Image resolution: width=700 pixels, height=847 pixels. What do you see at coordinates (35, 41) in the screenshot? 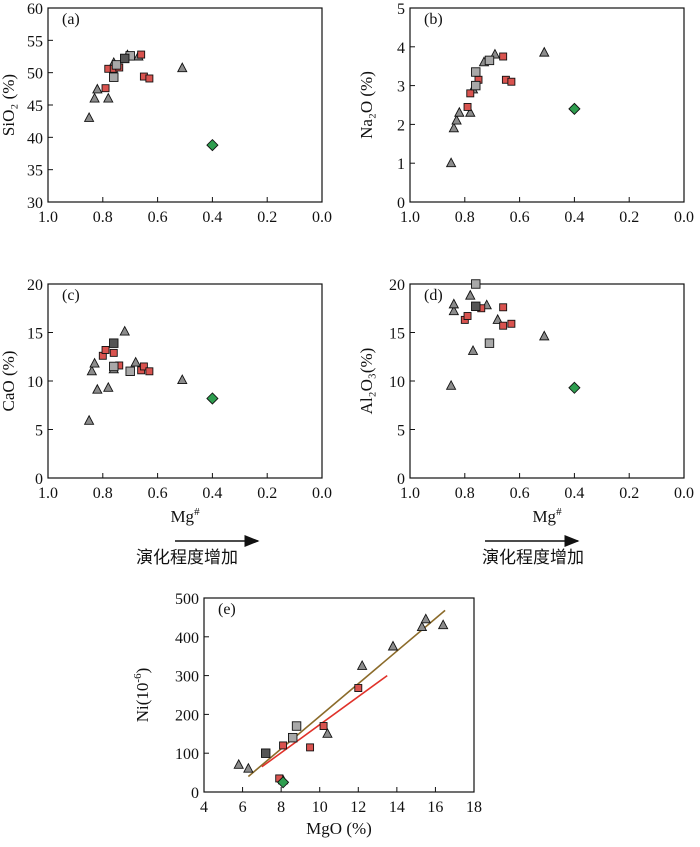
I see `y-tick-label: 55` at bounding box center [35, 41].